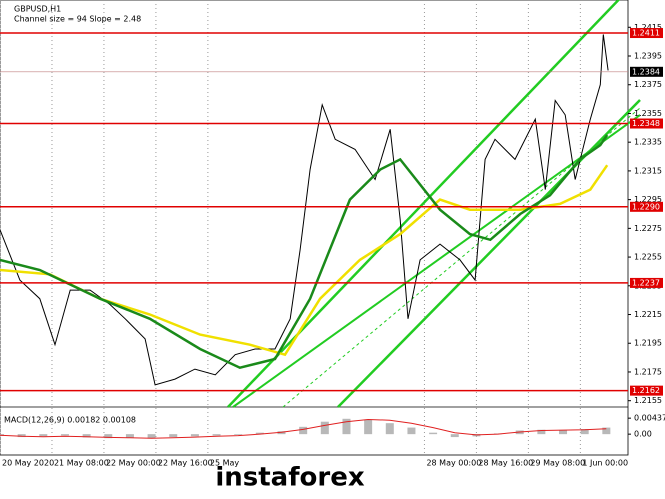 Image resolution: width=665 pixels, height=499 pixels. I want to click on y-tick-label: 0.00437, so click(649, 418).